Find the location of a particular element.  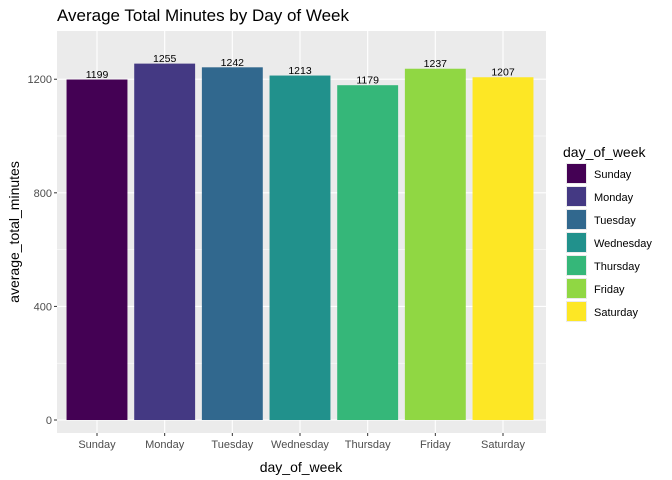

data-label: 1255 is located at coordinates (165, 59).